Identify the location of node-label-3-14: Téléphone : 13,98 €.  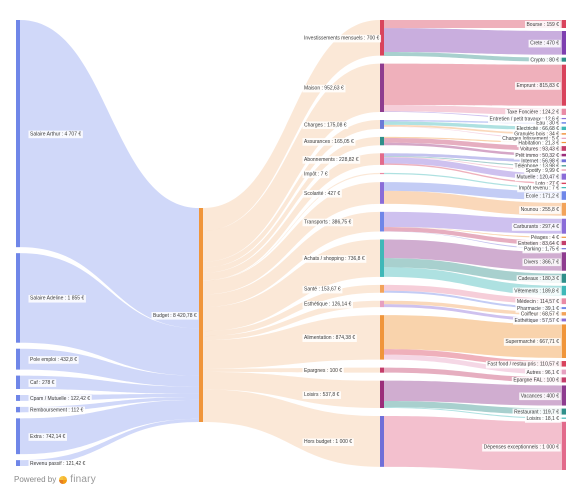
(537, 167).